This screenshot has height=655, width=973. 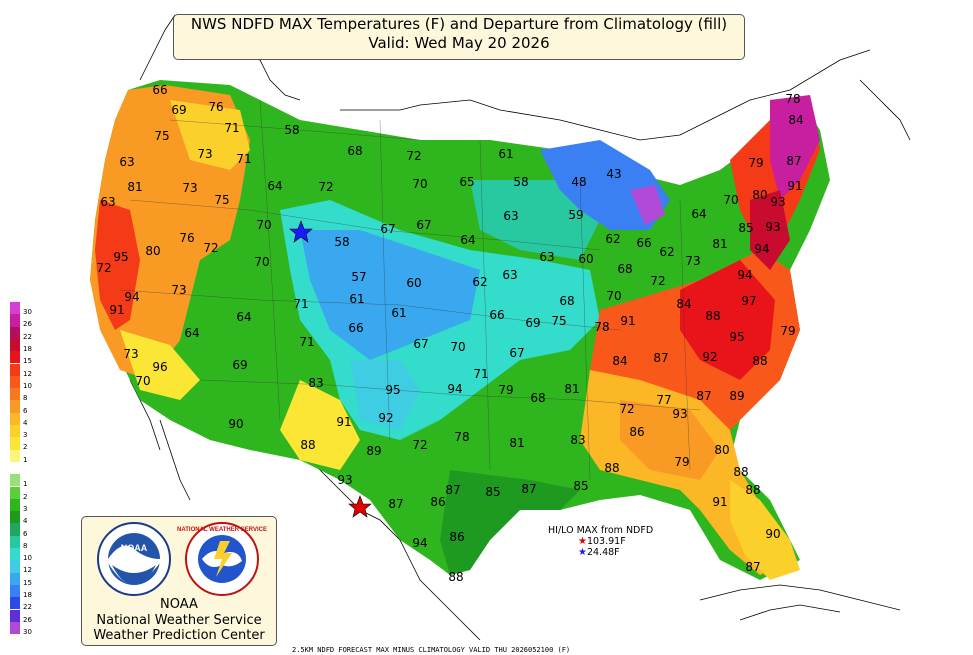 I want to click on temperature-label: 62, so click(x=479, y=282).